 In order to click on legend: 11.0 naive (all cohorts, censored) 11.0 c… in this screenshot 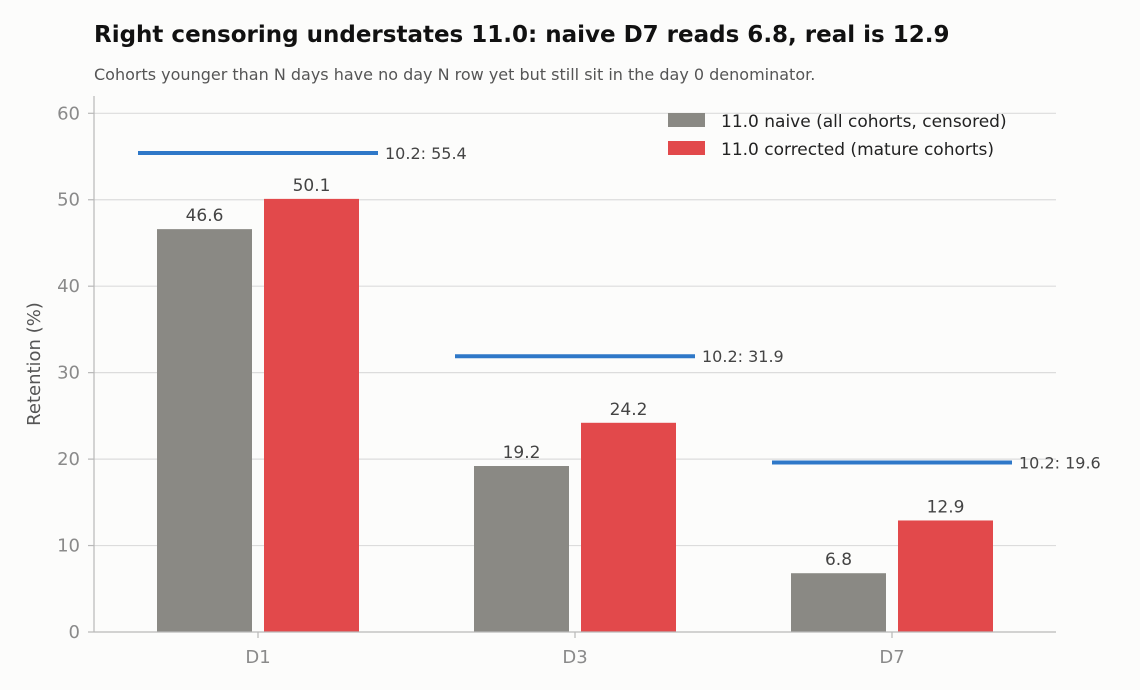, I will do `click(837, 136)`.